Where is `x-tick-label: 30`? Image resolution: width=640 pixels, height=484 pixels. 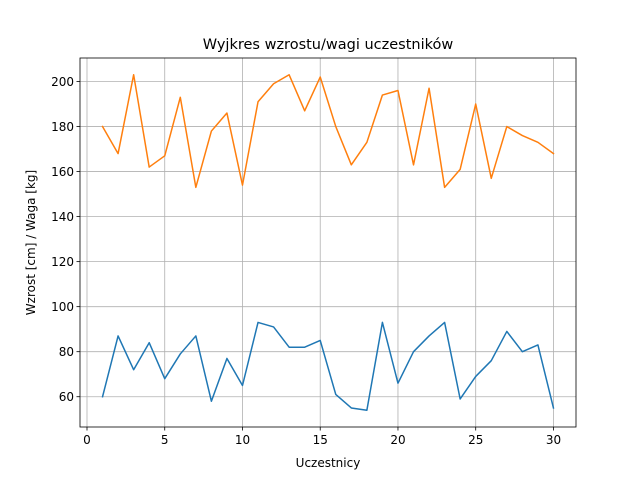 x-tick-label: 30 is located at coordinates (553, 440).